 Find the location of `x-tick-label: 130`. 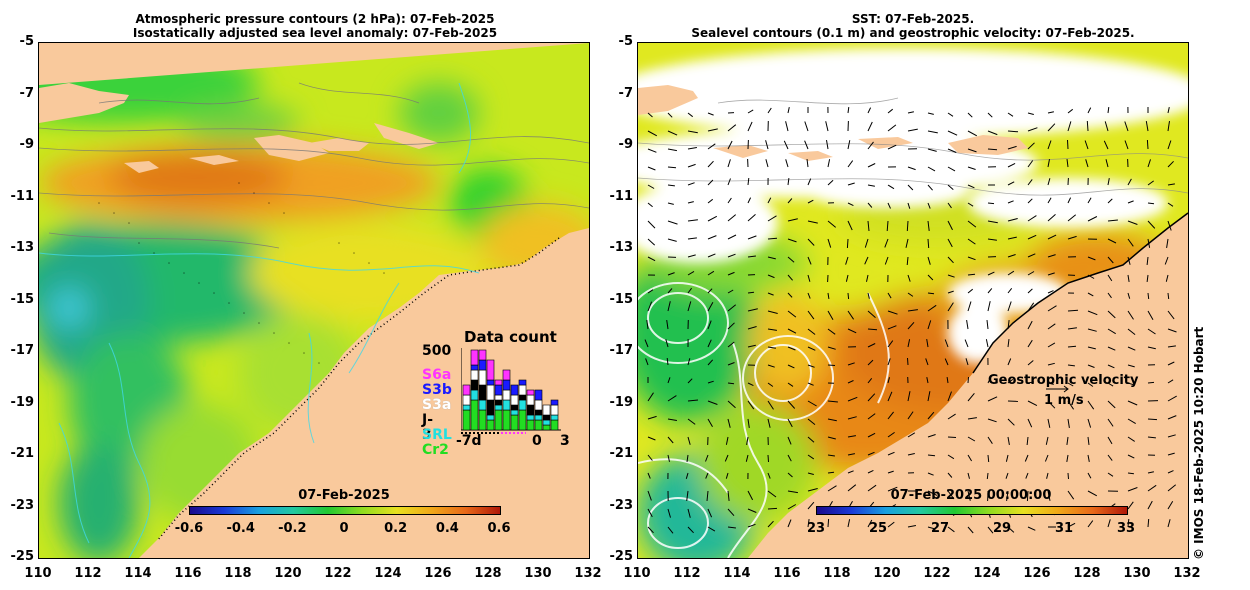

x-tick-label: 130 is located at coordinates (538, 573).